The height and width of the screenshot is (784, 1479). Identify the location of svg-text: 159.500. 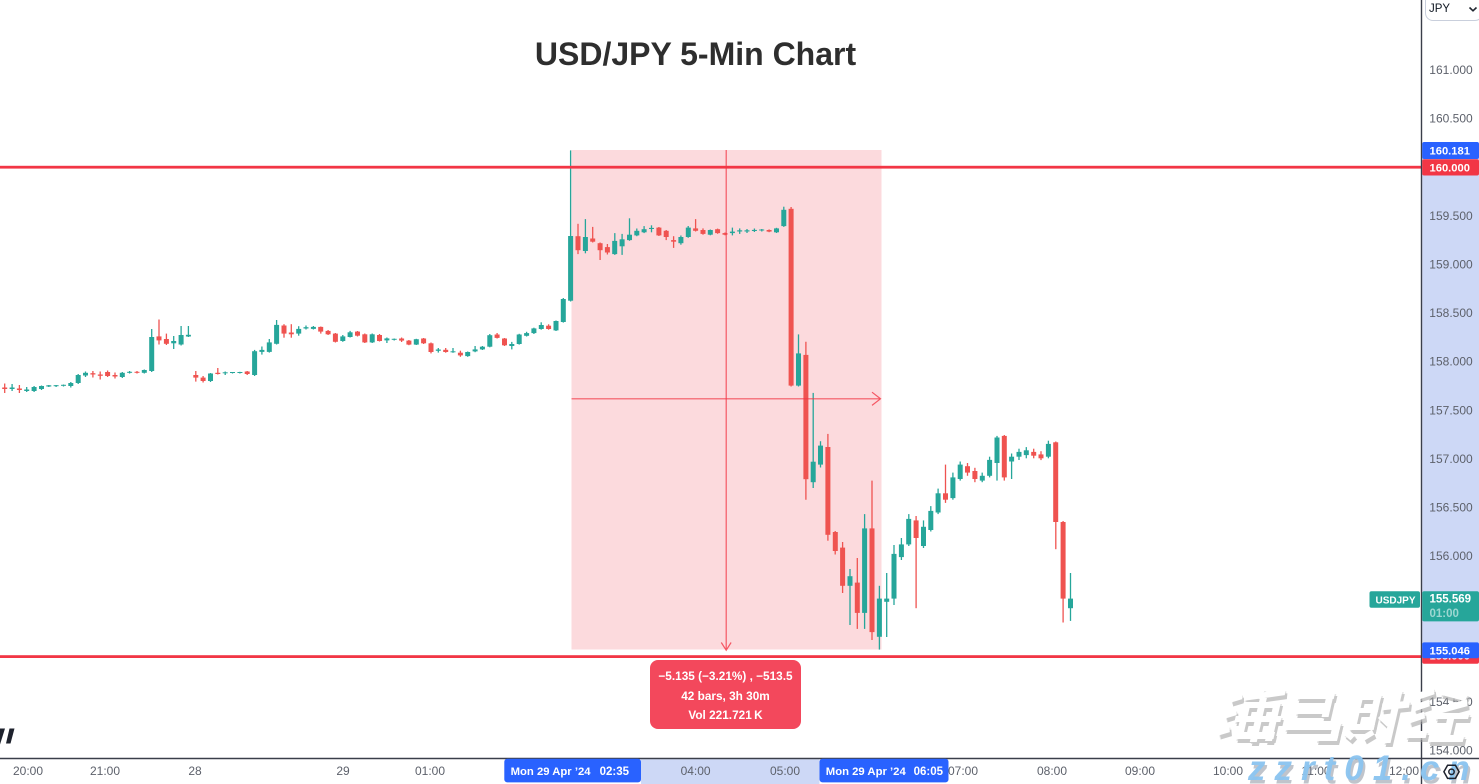
(1451, 216).